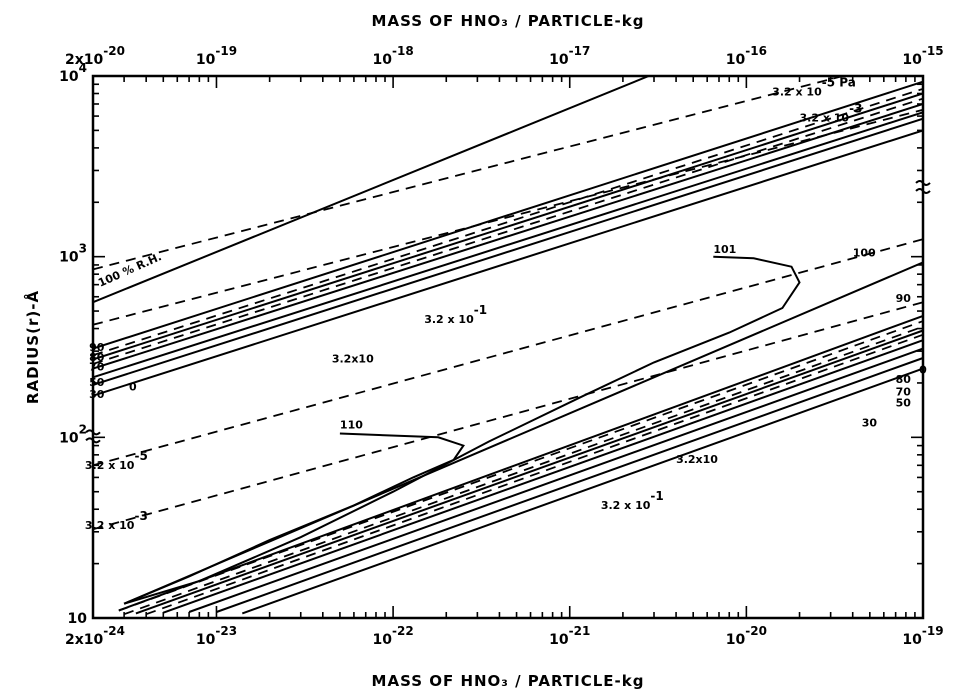  Describe the element at coordinates (216, 56) in the screenshot. I see `x-top-tick-label: 10-19` at that location.